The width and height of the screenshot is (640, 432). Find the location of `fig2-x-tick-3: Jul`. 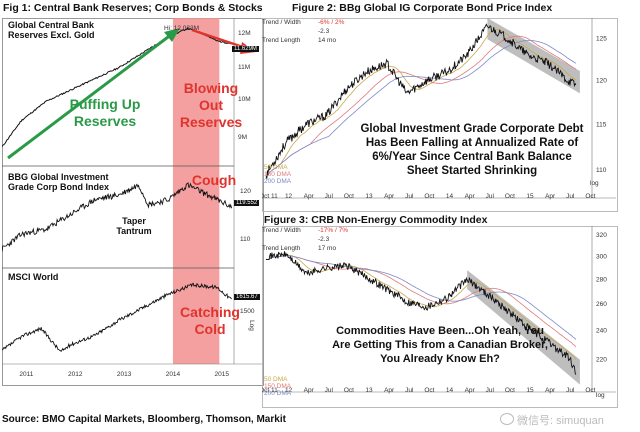

fig2-x-tick-3: Jul is located at coordinates (329, 196).